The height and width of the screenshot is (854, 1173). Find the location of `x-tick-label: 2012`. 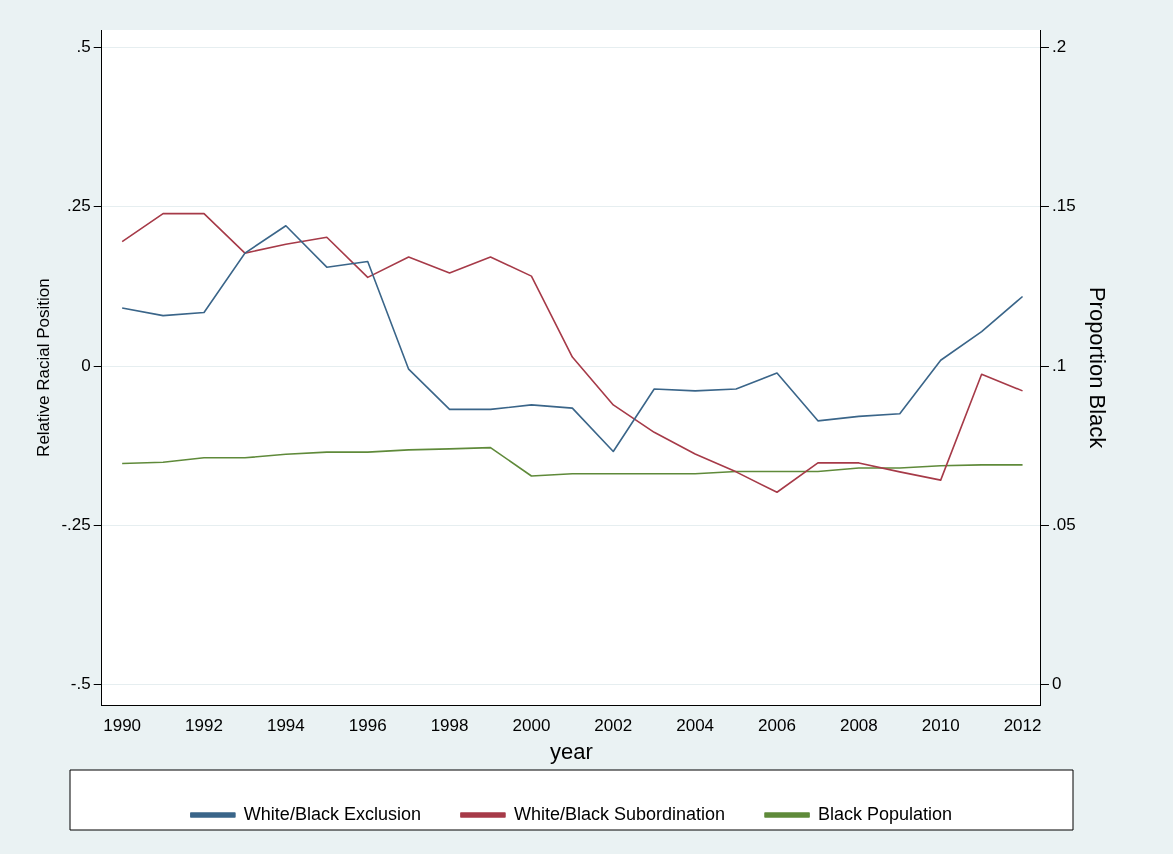

x-tick-label: 2012 is located at coordinates (1022, 726).